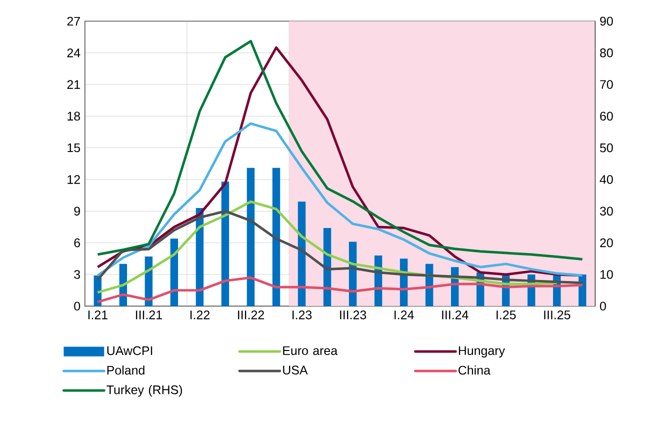 Image resolution: width=651 pixels, height=437 pixels. Describe the element at coordinates (295, 370) in the screenshot. I see `legend-label: USA` at that location.